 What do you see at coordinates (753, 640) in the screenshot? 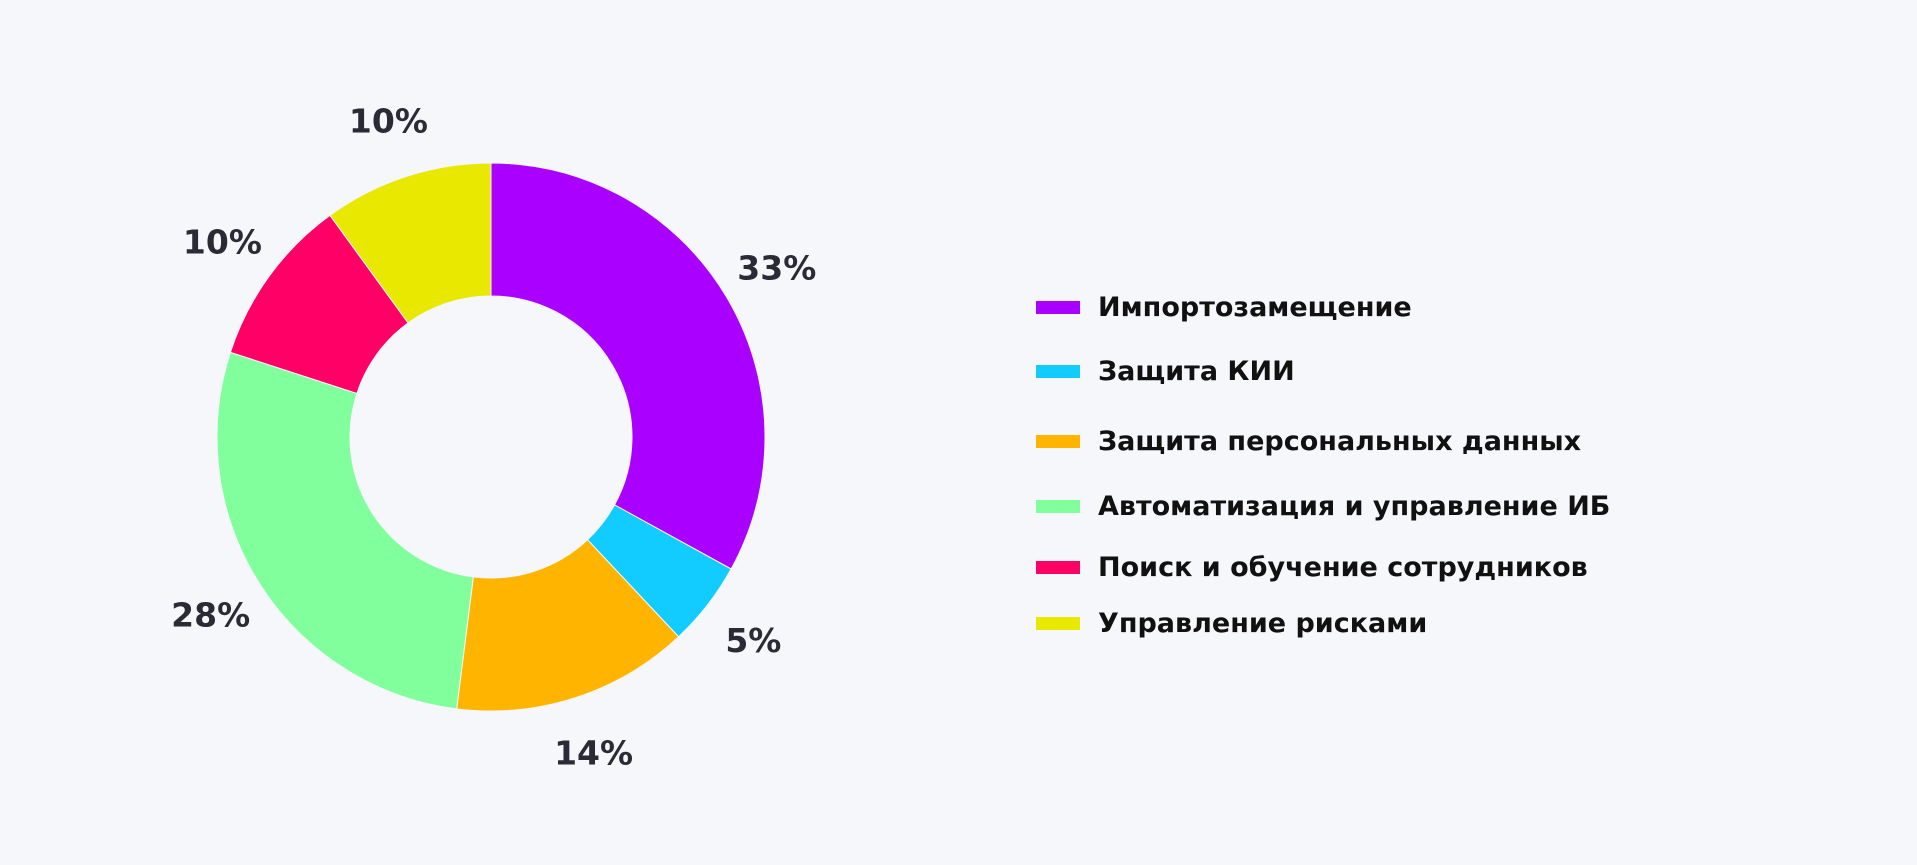
I see `slice-label-2: 5%` at bounding box center [753, 640].